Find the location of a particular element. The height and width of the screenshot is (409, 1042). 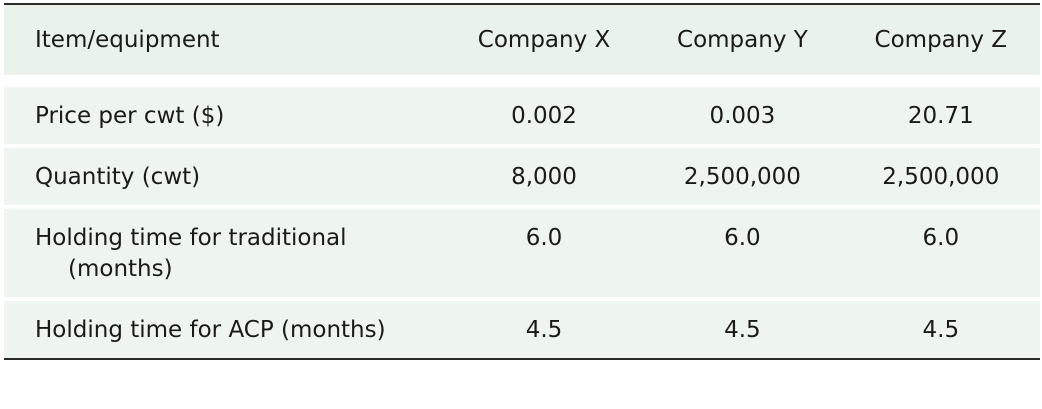

header-cell: Company X is located at coordinates (544, 39).